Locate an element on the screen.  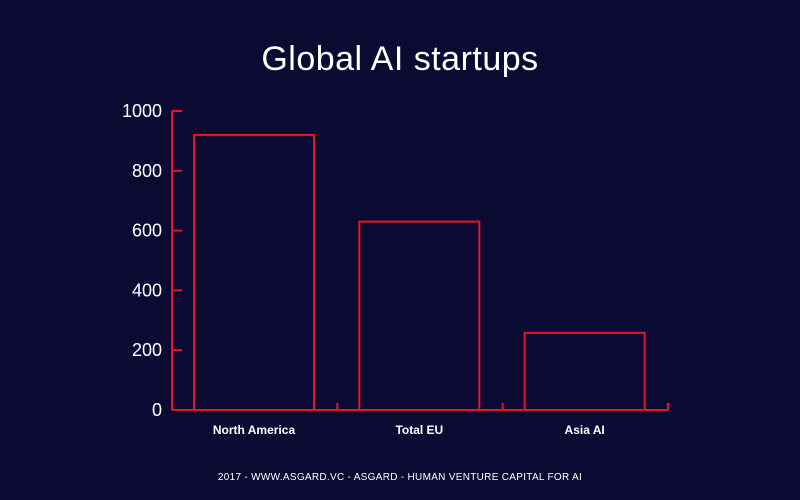
x-category-label: Total EU is located at coordinates (419, 430).